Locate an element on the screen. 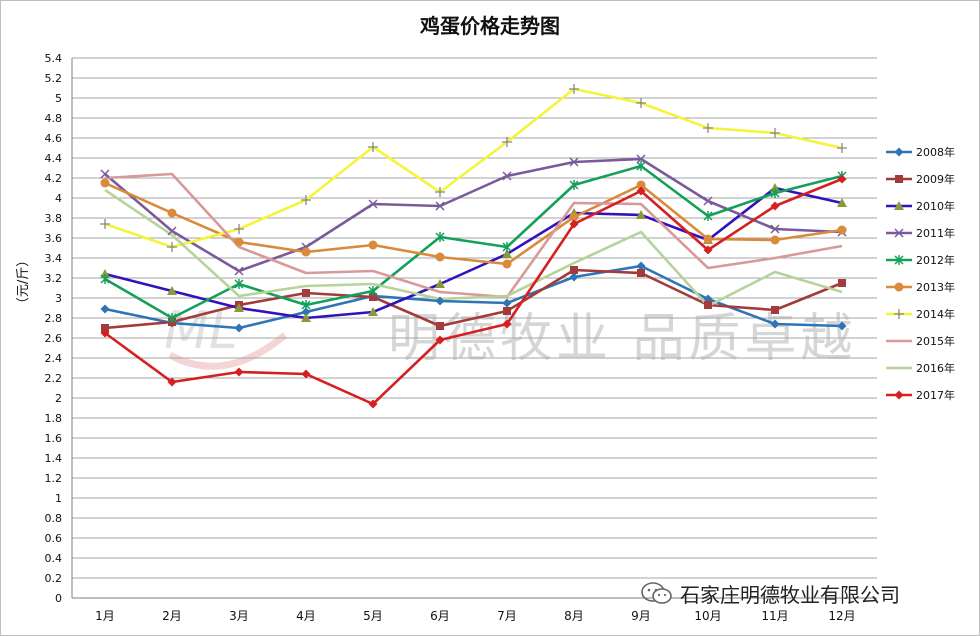  y-tick-label: 0 is located at coordinates (58, 598).